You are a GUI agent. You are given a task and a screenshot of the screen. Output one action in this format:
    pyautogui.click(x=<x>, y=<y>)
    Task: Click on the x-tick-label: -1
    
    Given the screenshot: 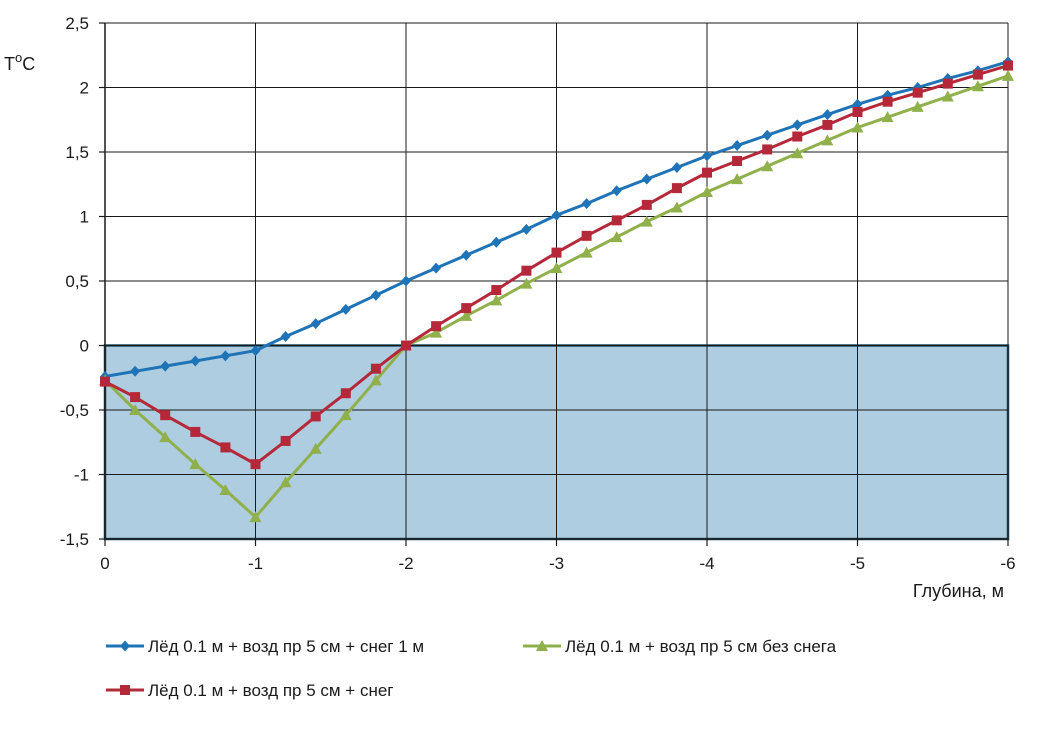 What is the action you would take?
    pyautogui.click(x=255, y=563)
    